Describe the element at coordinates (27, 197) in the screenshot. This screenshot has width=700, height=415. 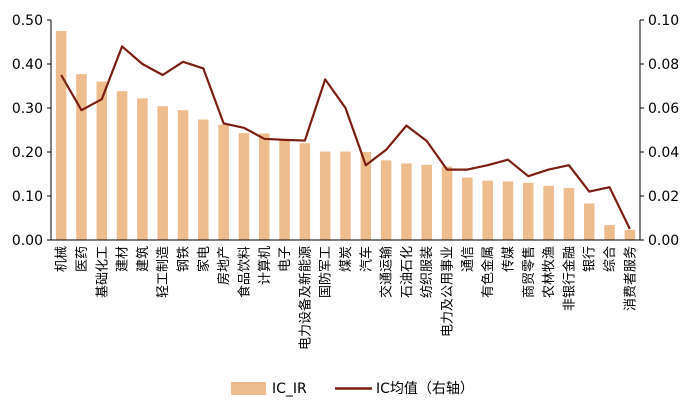
I see `left-tick-label: 0.10` at that location.